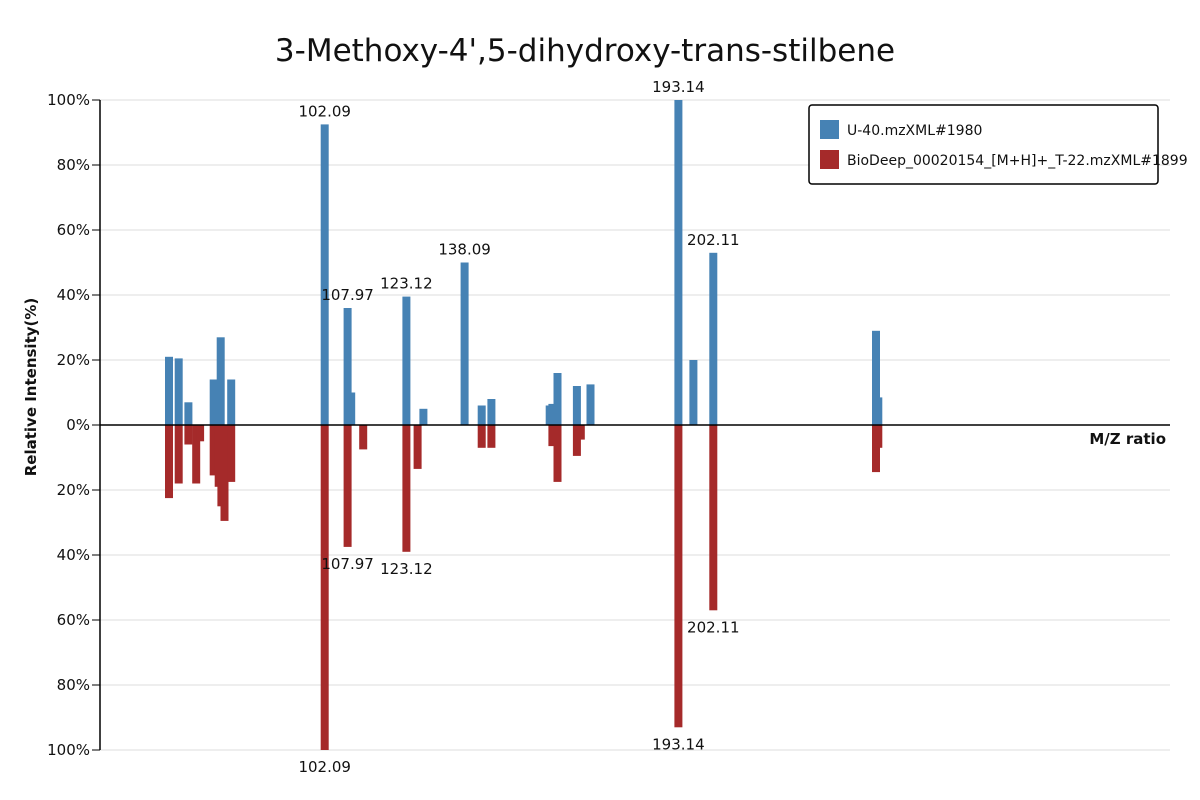  Describe the element at coordinates (31, 387) in the screenshot. I see `y-axis-title: Relative Intensity(%)` at that location.